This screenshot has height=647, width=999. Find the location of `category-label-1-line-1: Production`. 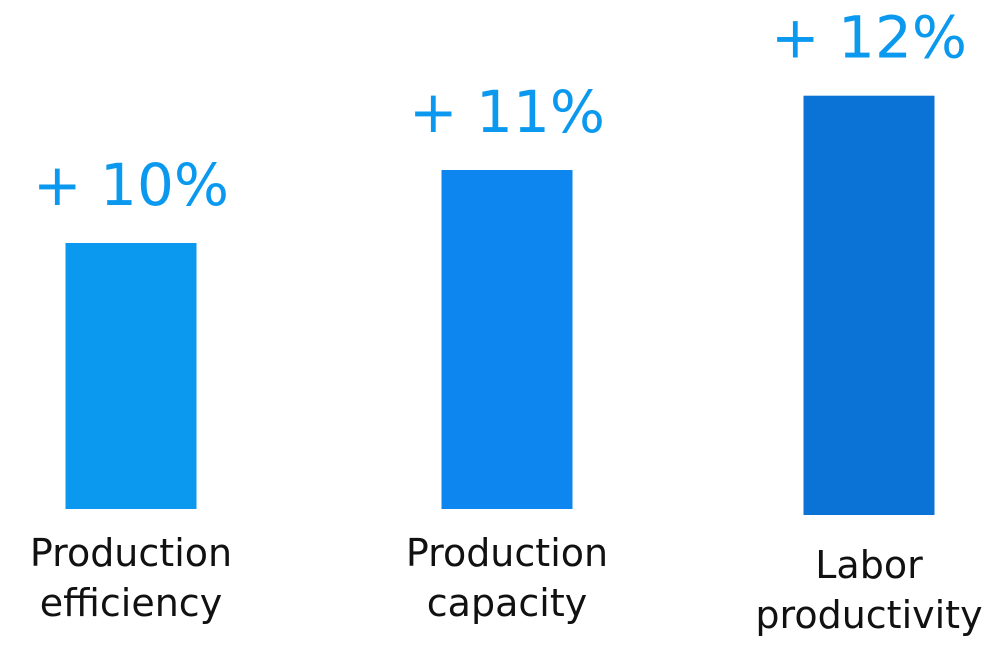

category-label-1-line-1: Production is located at coordinates (131, 553).